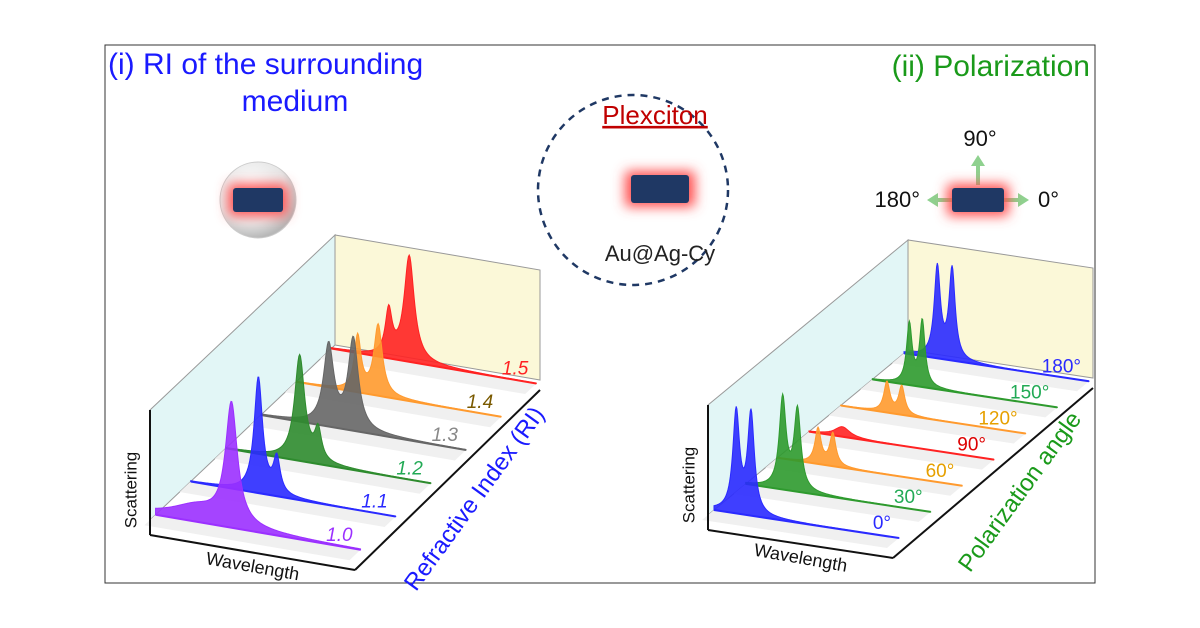  Describe the element at coordinates (882, 523) in the screenshot. I see `series-label: 0°` at that location.